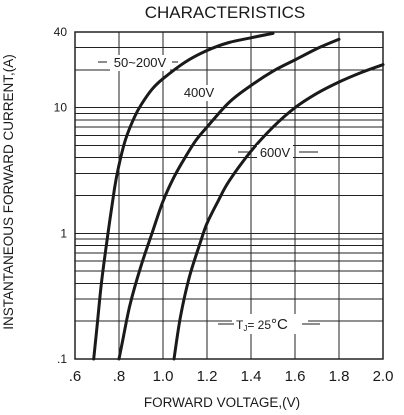 The width and height of the screenshot is (404, 415). Describe the element at coordinates (279, 324) in the screenshot. I see `condition-unit: °C` at that location.